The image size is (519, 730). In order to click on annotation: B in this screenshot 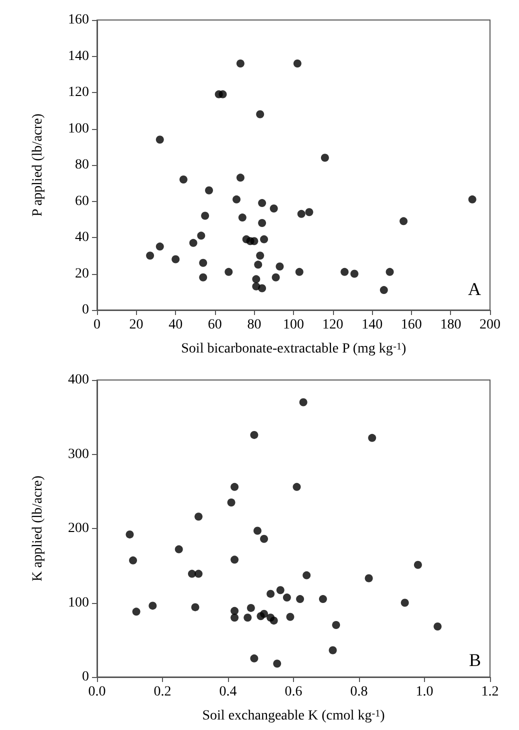, I will do `click(475, 660)`.